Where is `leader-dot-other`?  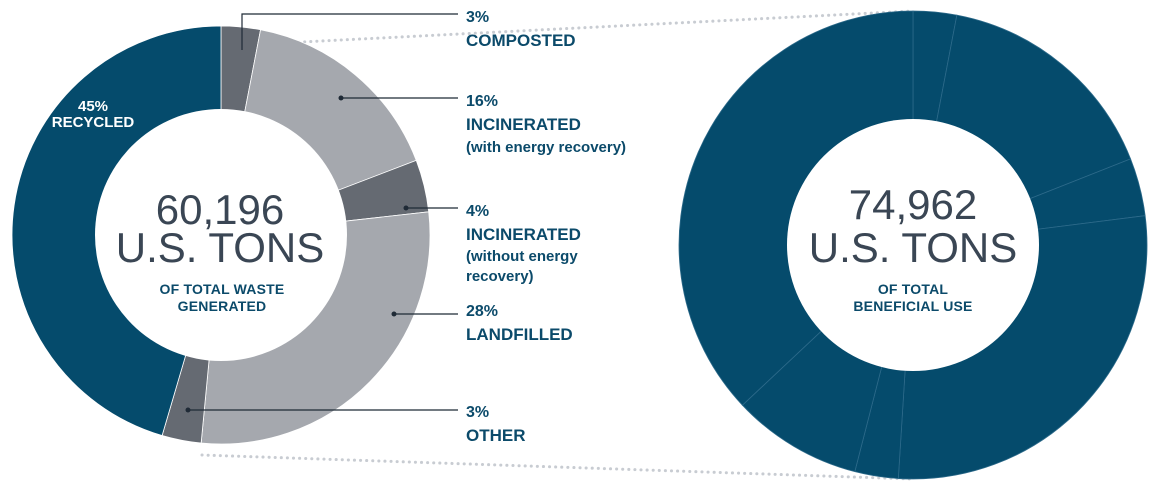 leader-dot-other is located at coordinates (188, 410).